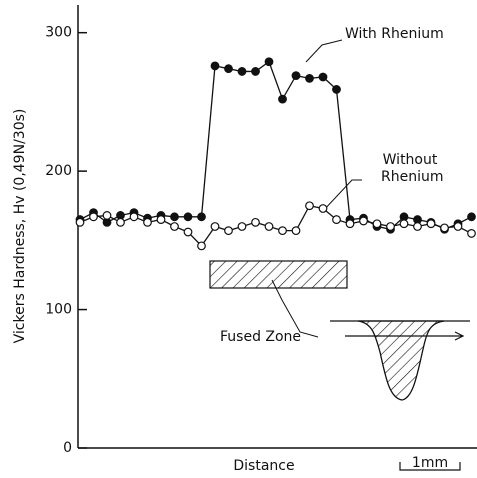  Describe the element at coordinates (430, 466) in the screenshot. I see `scale-bar` at that location.